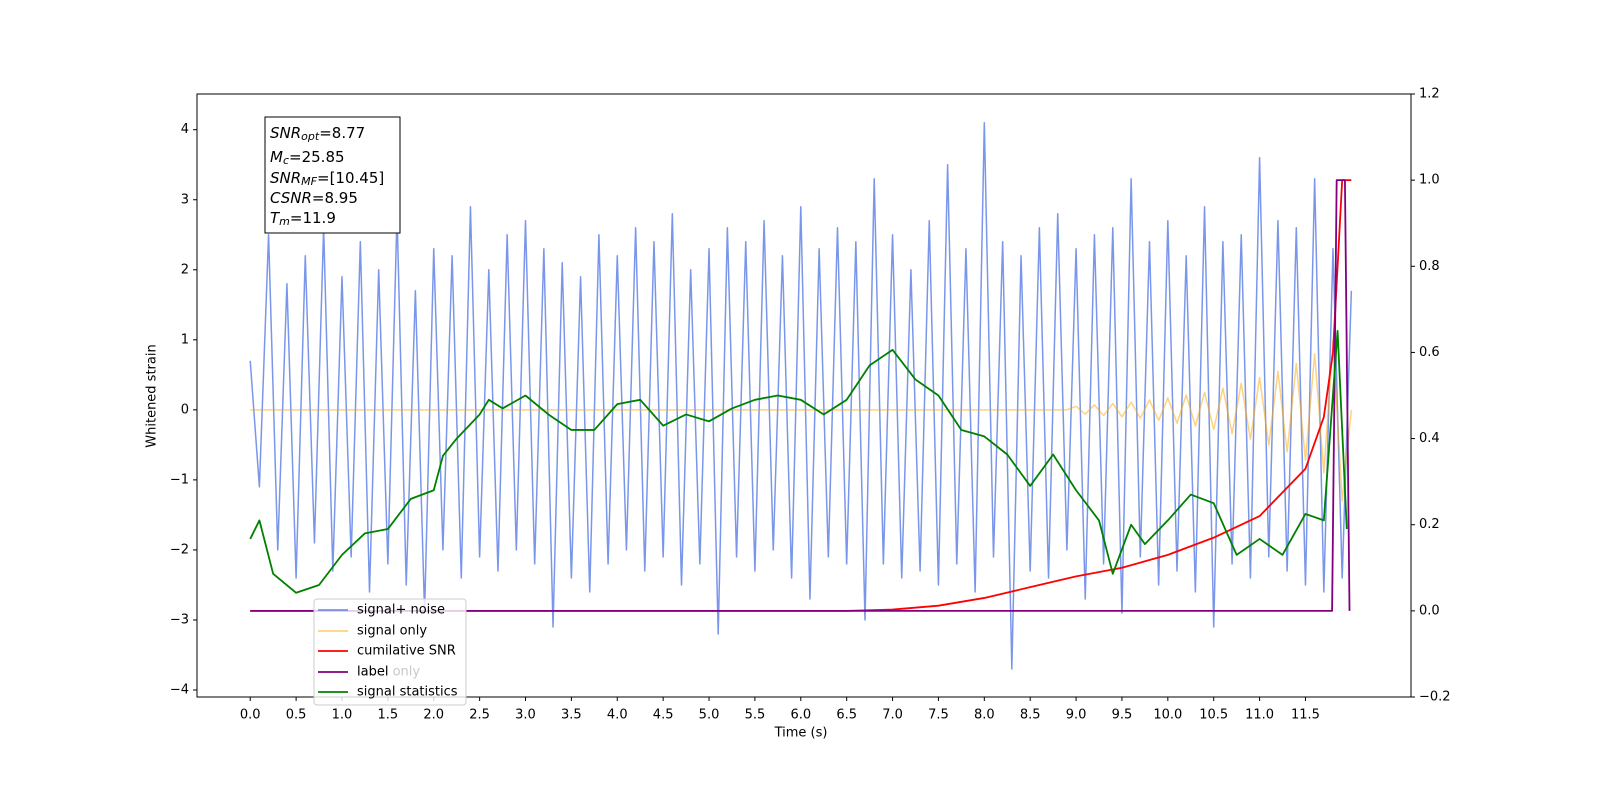 The height and width of the screenshot is (804, 1600). What do you see at coordinates (1435, 697) in the screenshot?
I see `y2-tick-label: −0.2` at bounding box center [1435, 697].